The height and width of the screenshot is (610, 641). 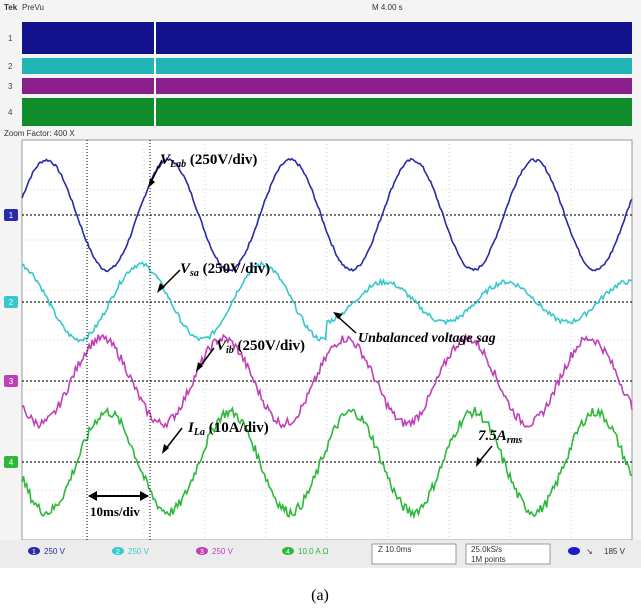 What do you see at coordinates (199, 432) in the screenshot?
I see `i-la-sub: La` at bounding box center [199, 432].